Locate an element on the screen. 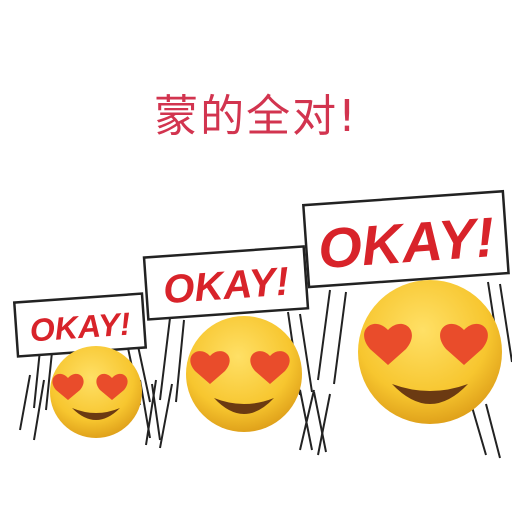 The height and width of the screenshot is (512, 512). character-small: OKAY! is located at coordinates (86, 366).